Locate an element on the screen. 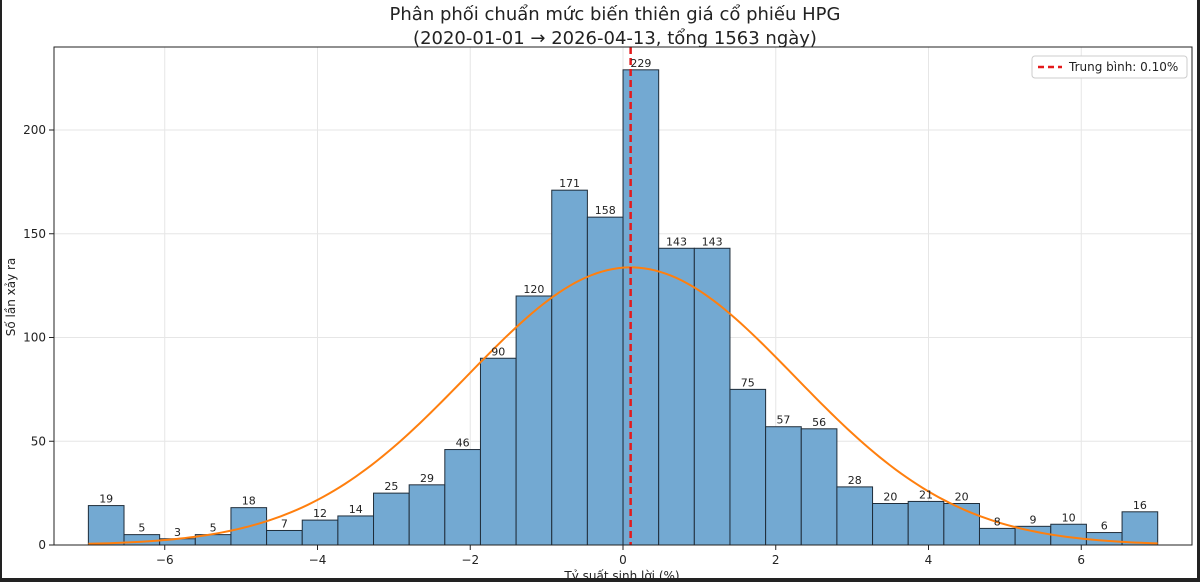  y-tick-label: 200 is located at coordinates (34, 130).